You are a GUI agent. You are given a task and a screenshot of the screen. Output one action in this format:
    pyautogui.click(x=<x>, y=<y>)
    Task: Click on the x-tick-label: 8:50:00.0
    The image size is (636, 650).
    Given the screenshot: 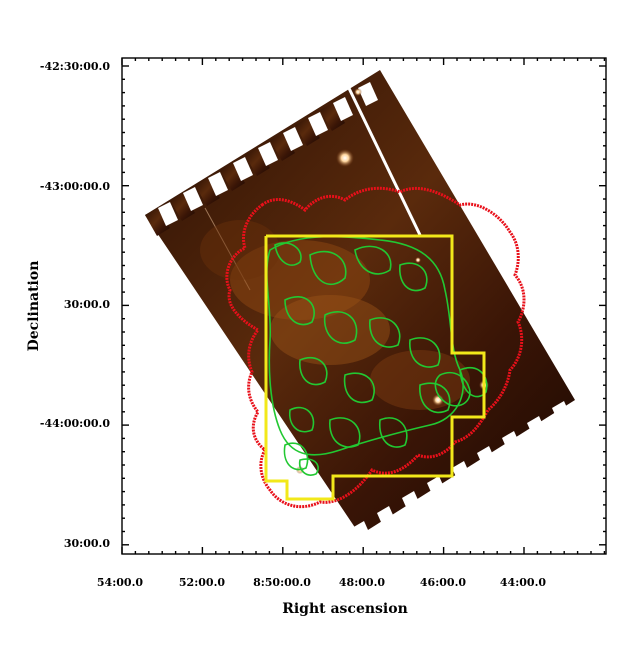 What is the action you would take?
    pyautogui.click(x=282, y=582)
    